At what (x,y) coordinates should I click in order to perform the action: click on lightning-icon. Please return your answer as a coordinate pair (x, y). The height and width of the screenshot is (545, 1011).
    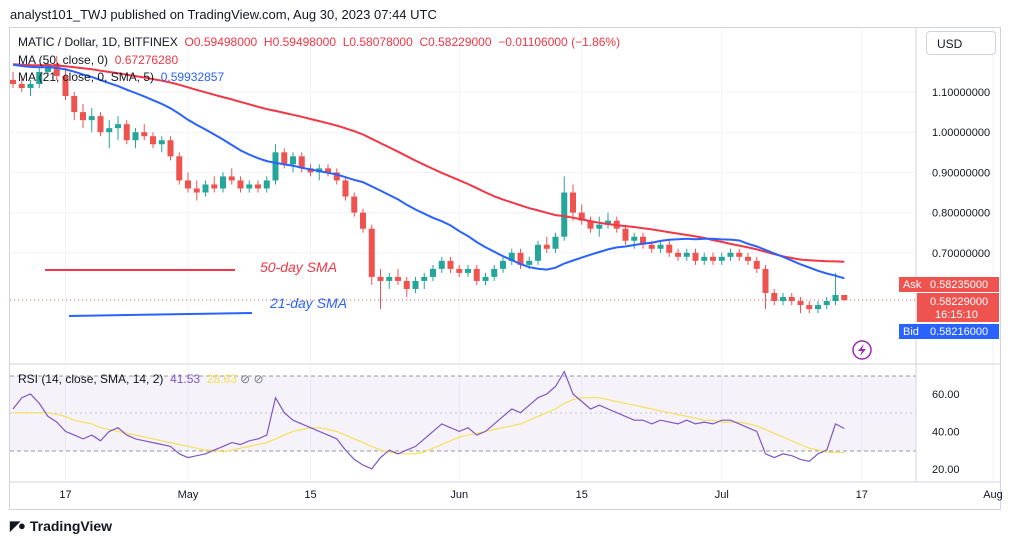
    Looking at the image, I should click on (862, 350).